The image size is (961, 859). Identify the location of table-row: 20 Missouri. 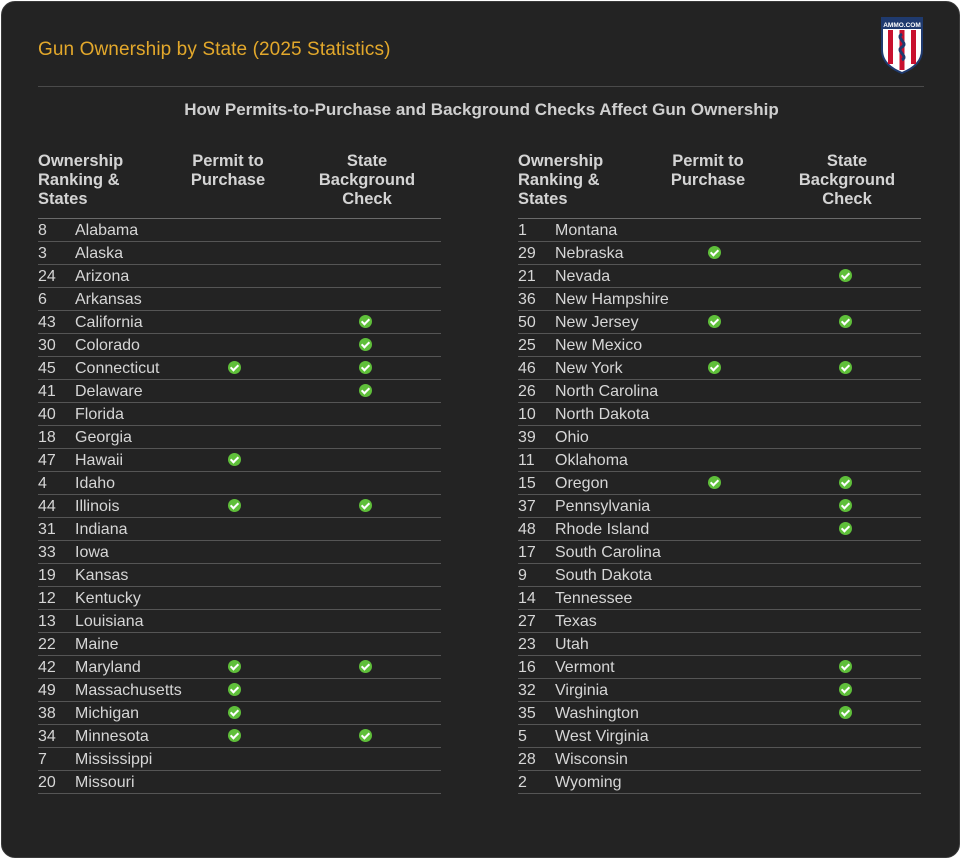
(239, 782).